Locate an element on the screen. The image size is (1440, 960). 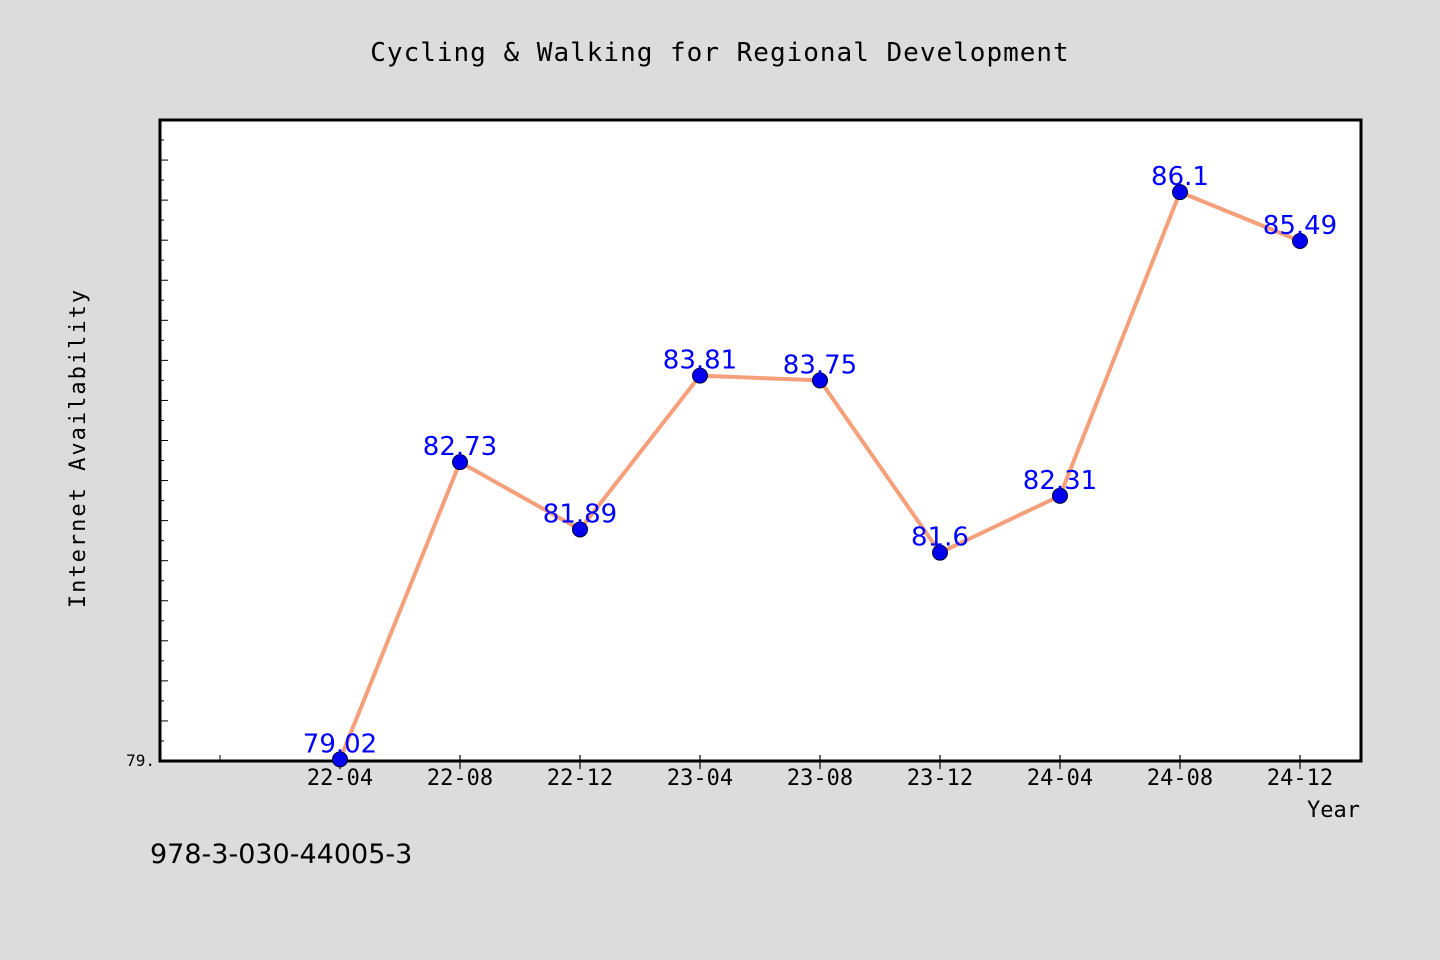
x-tick-label: 24-08 is located at coordinates (1180, 778).